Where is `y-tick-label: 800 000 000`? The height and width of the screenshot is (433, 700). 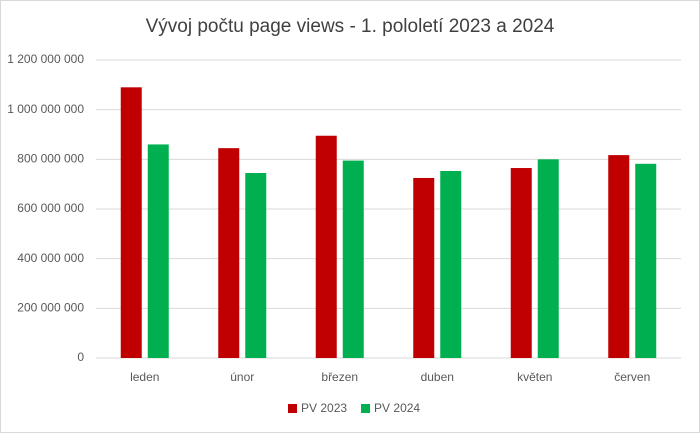 y-tick-label: 800 000 000 is located at coordinates (50, 159).